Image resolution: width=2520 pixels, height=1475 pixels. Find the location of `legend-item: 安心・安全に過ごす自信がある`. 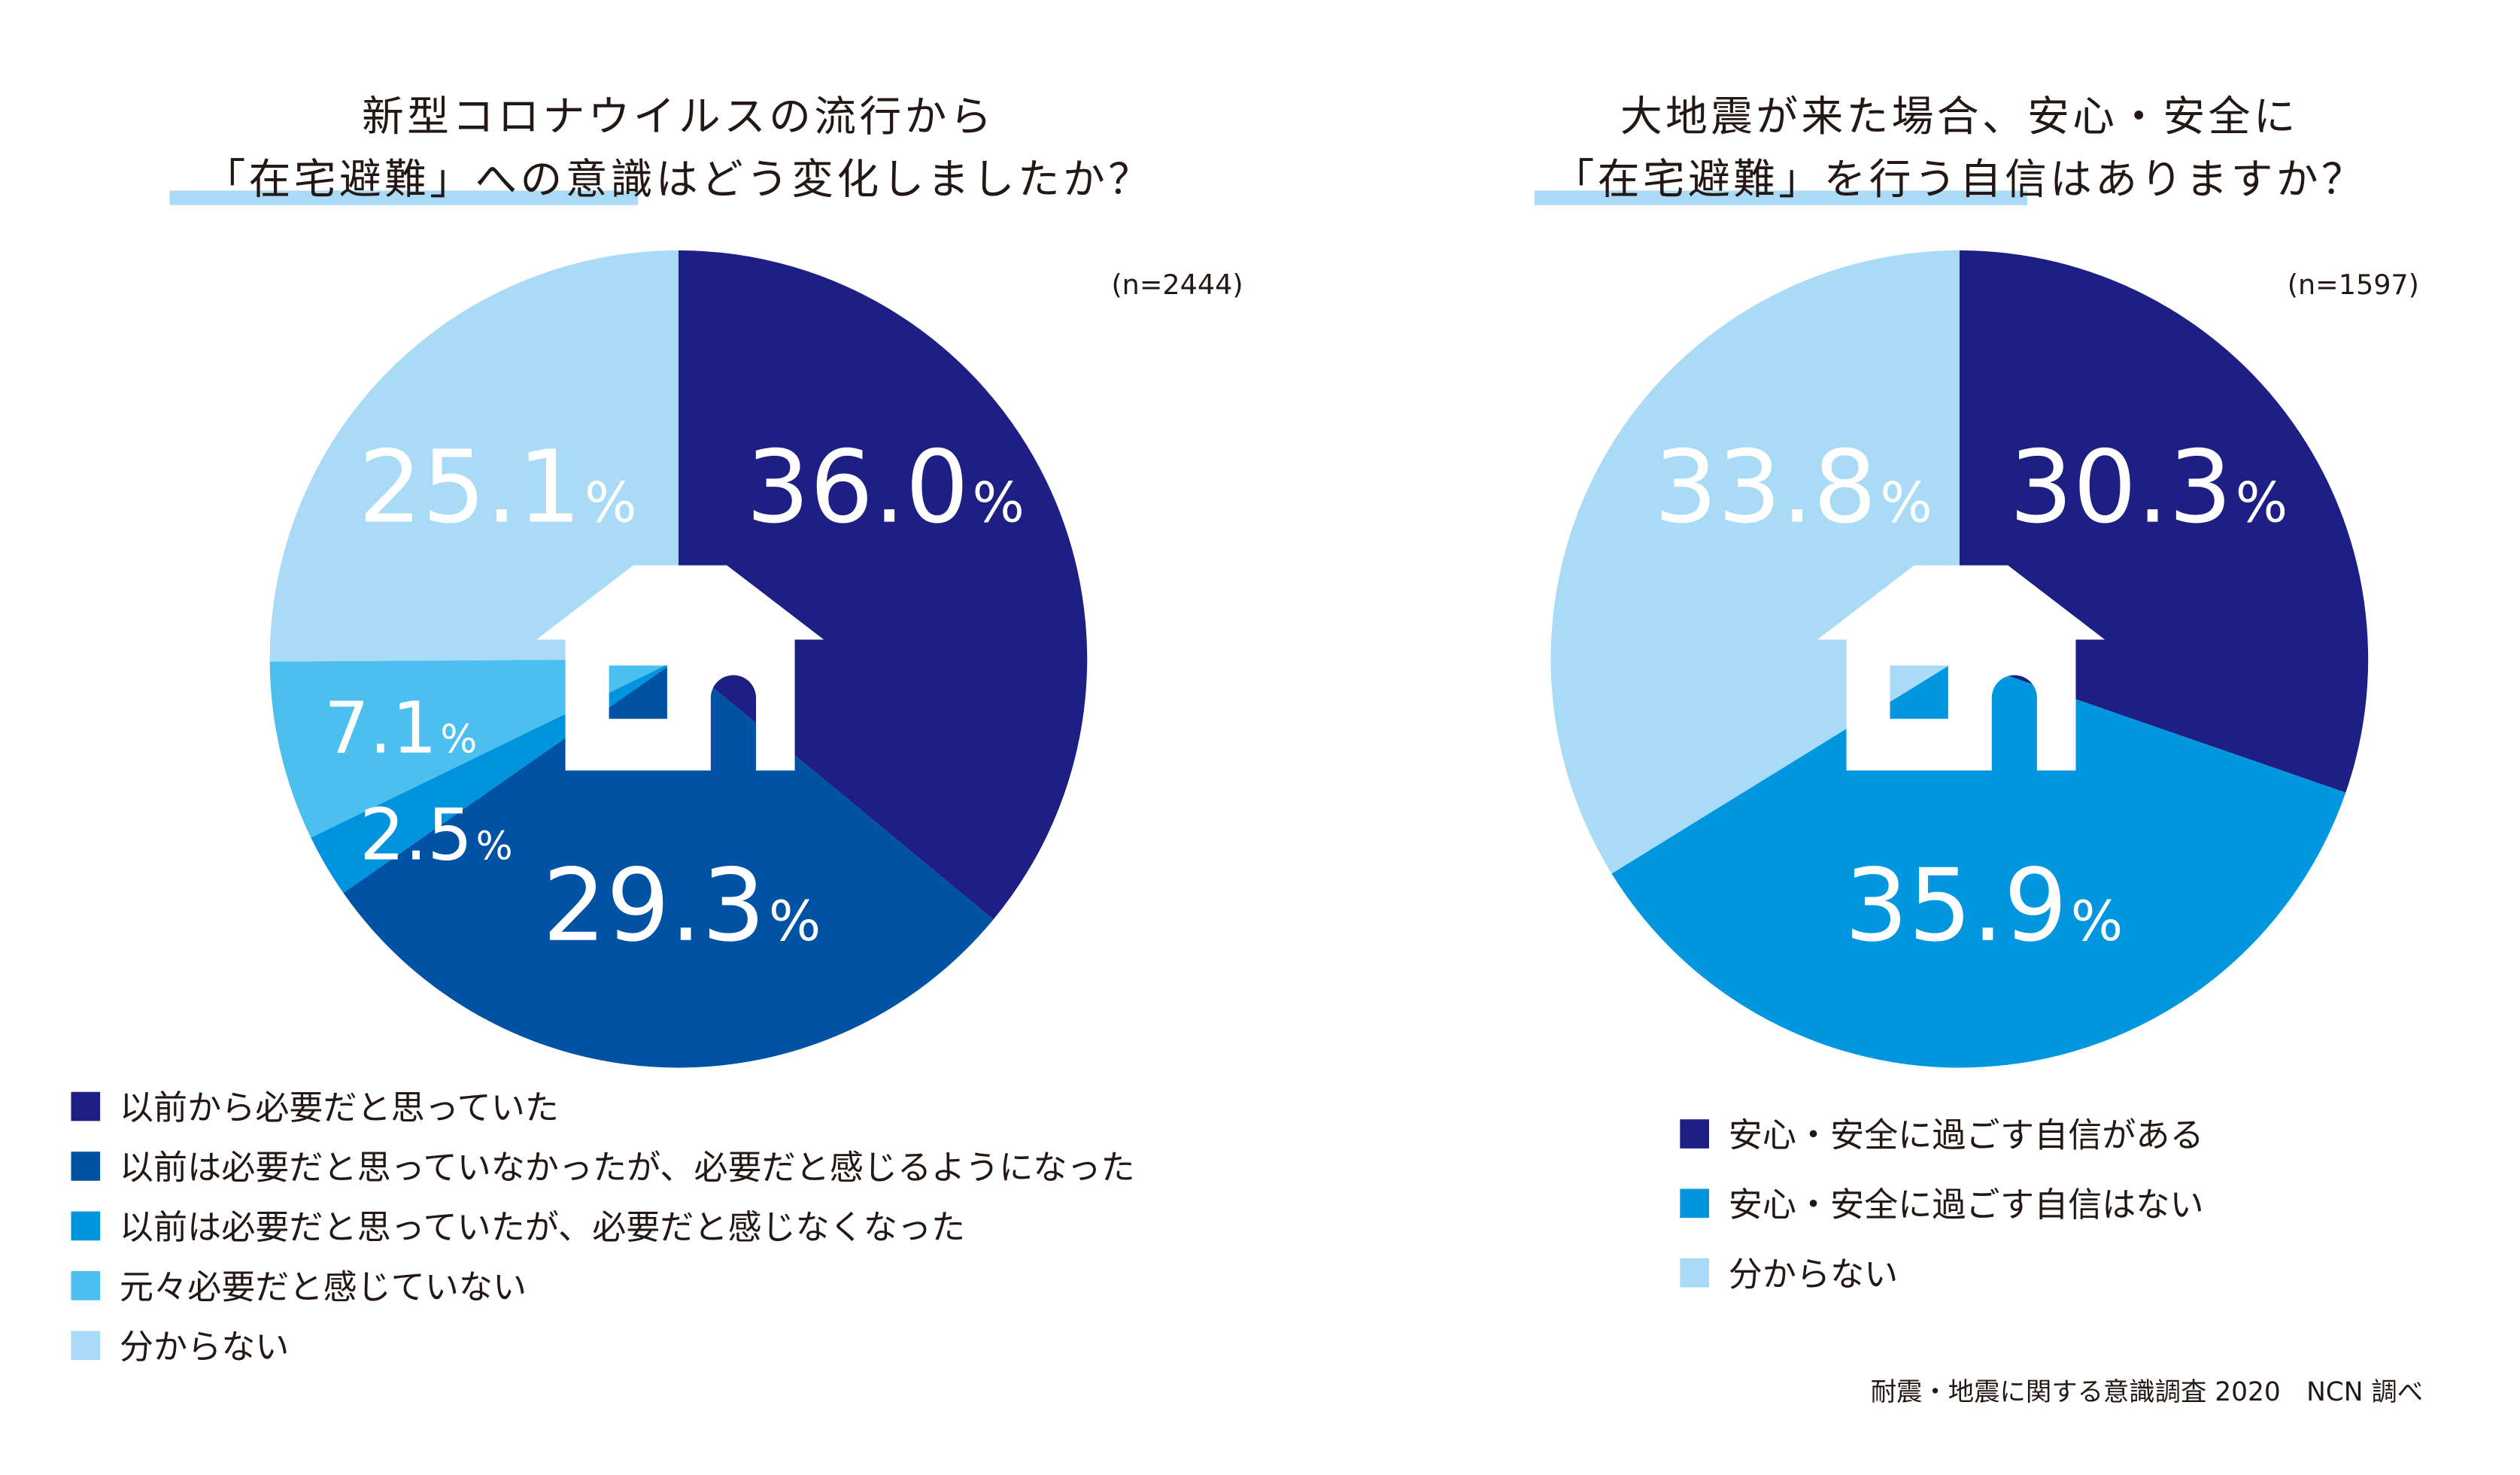

legend-item: 安心・安全に過ごす自信がある is located at coordinates (1942, 1132).